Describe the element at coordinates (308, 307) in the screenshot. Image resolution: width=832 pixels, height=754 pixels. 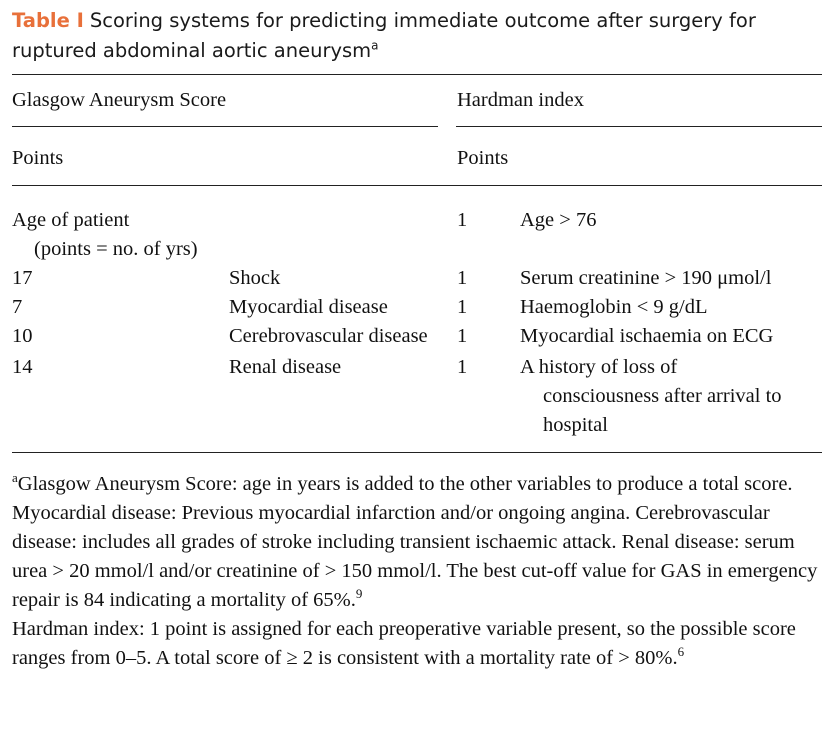
I see `gas-label-myocardial: Myocardial disease` at that location.